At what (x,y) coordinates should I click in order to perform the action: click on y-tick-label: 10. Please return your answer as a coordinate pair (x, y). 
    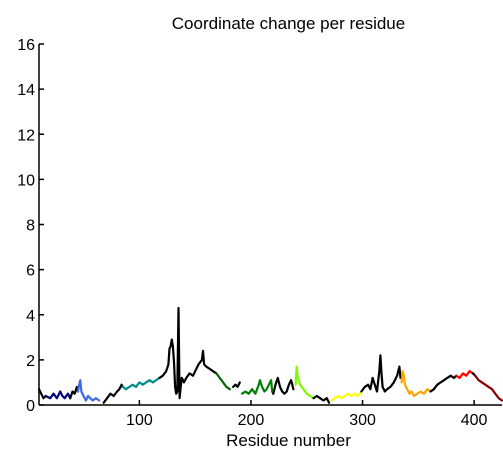
    Looking at the image, I should click on (26, 180).